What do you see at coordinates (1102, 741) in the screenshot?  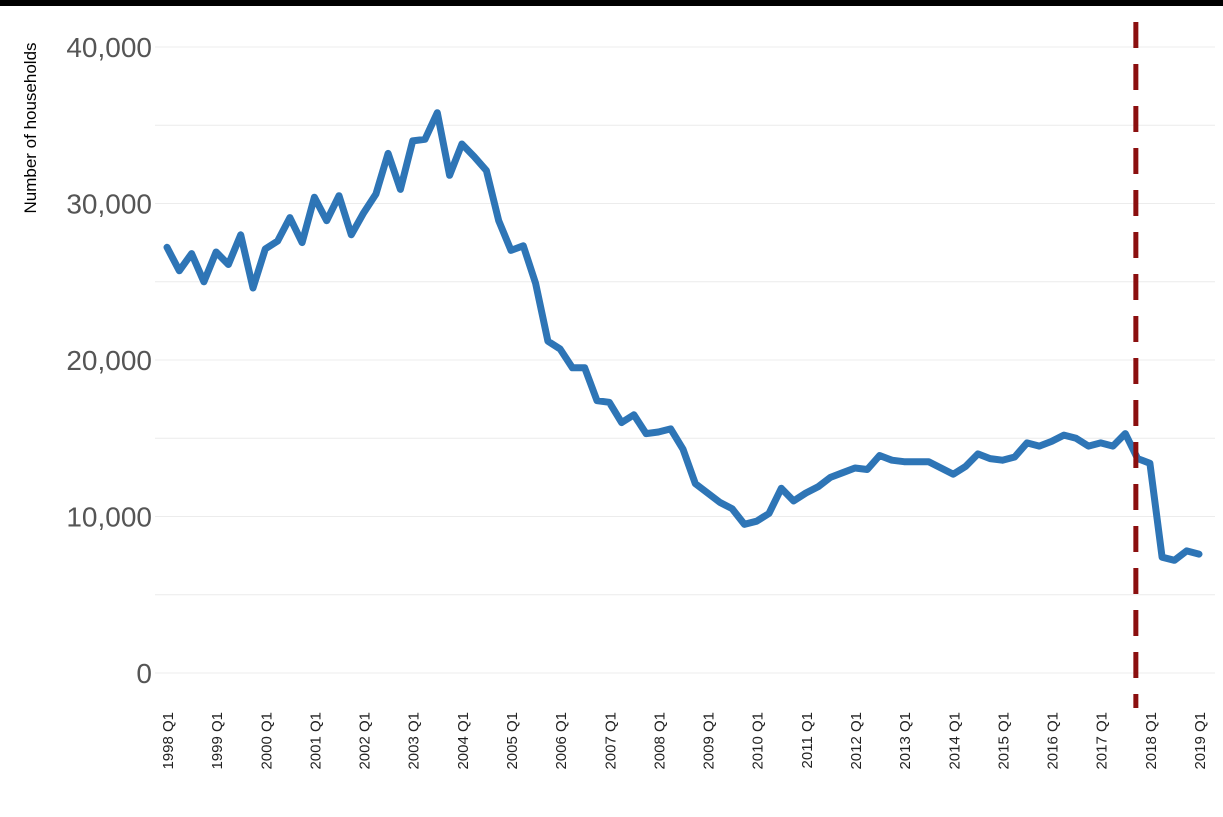 I see `x-tick-label: 2017 Q1` at bounding box center [1102, 741].